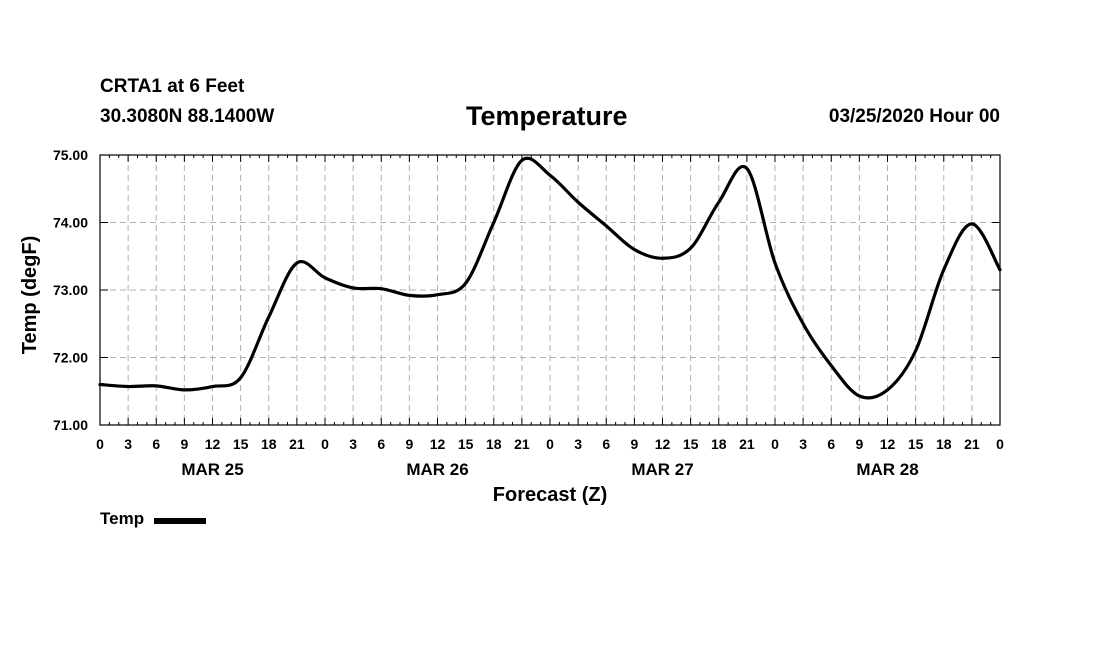 This screenshot has height=650, width=1100. What do you see at coordinates (662, 469) in the screenshot?
I see `date-label: MAR 27` at bounding box center [662, 469].